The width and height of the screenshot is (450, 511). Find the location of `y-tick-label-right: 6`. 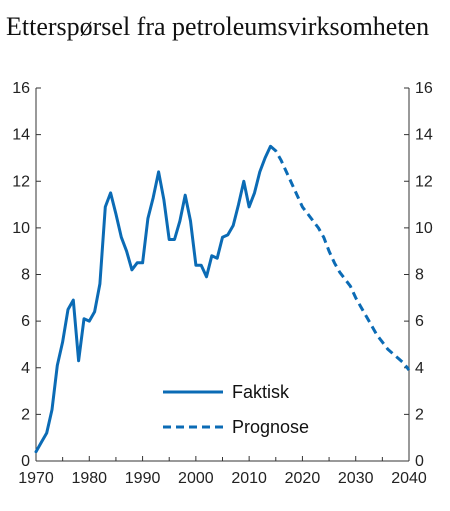

y-tick-label-right: 6 is located at coordinates (419, 321).